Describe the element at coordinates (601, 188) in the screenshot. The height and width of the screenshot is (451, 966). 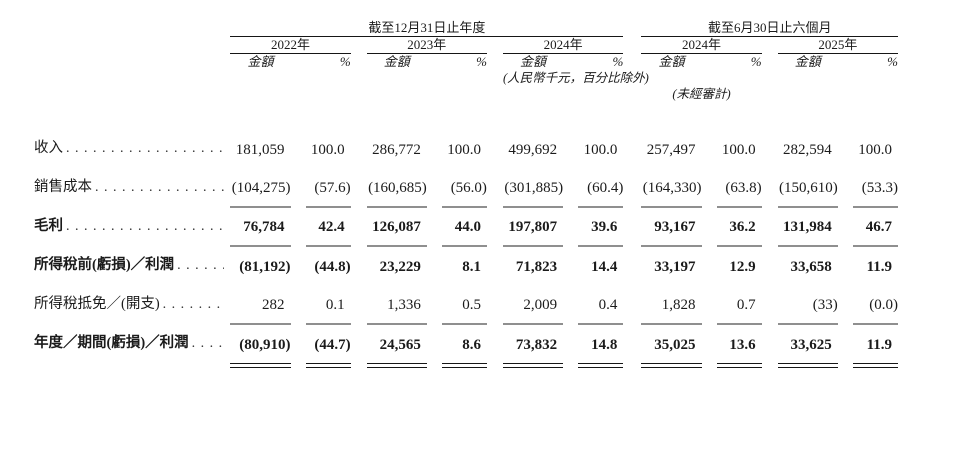
I see `percent-cell: (60.4)` at that location.